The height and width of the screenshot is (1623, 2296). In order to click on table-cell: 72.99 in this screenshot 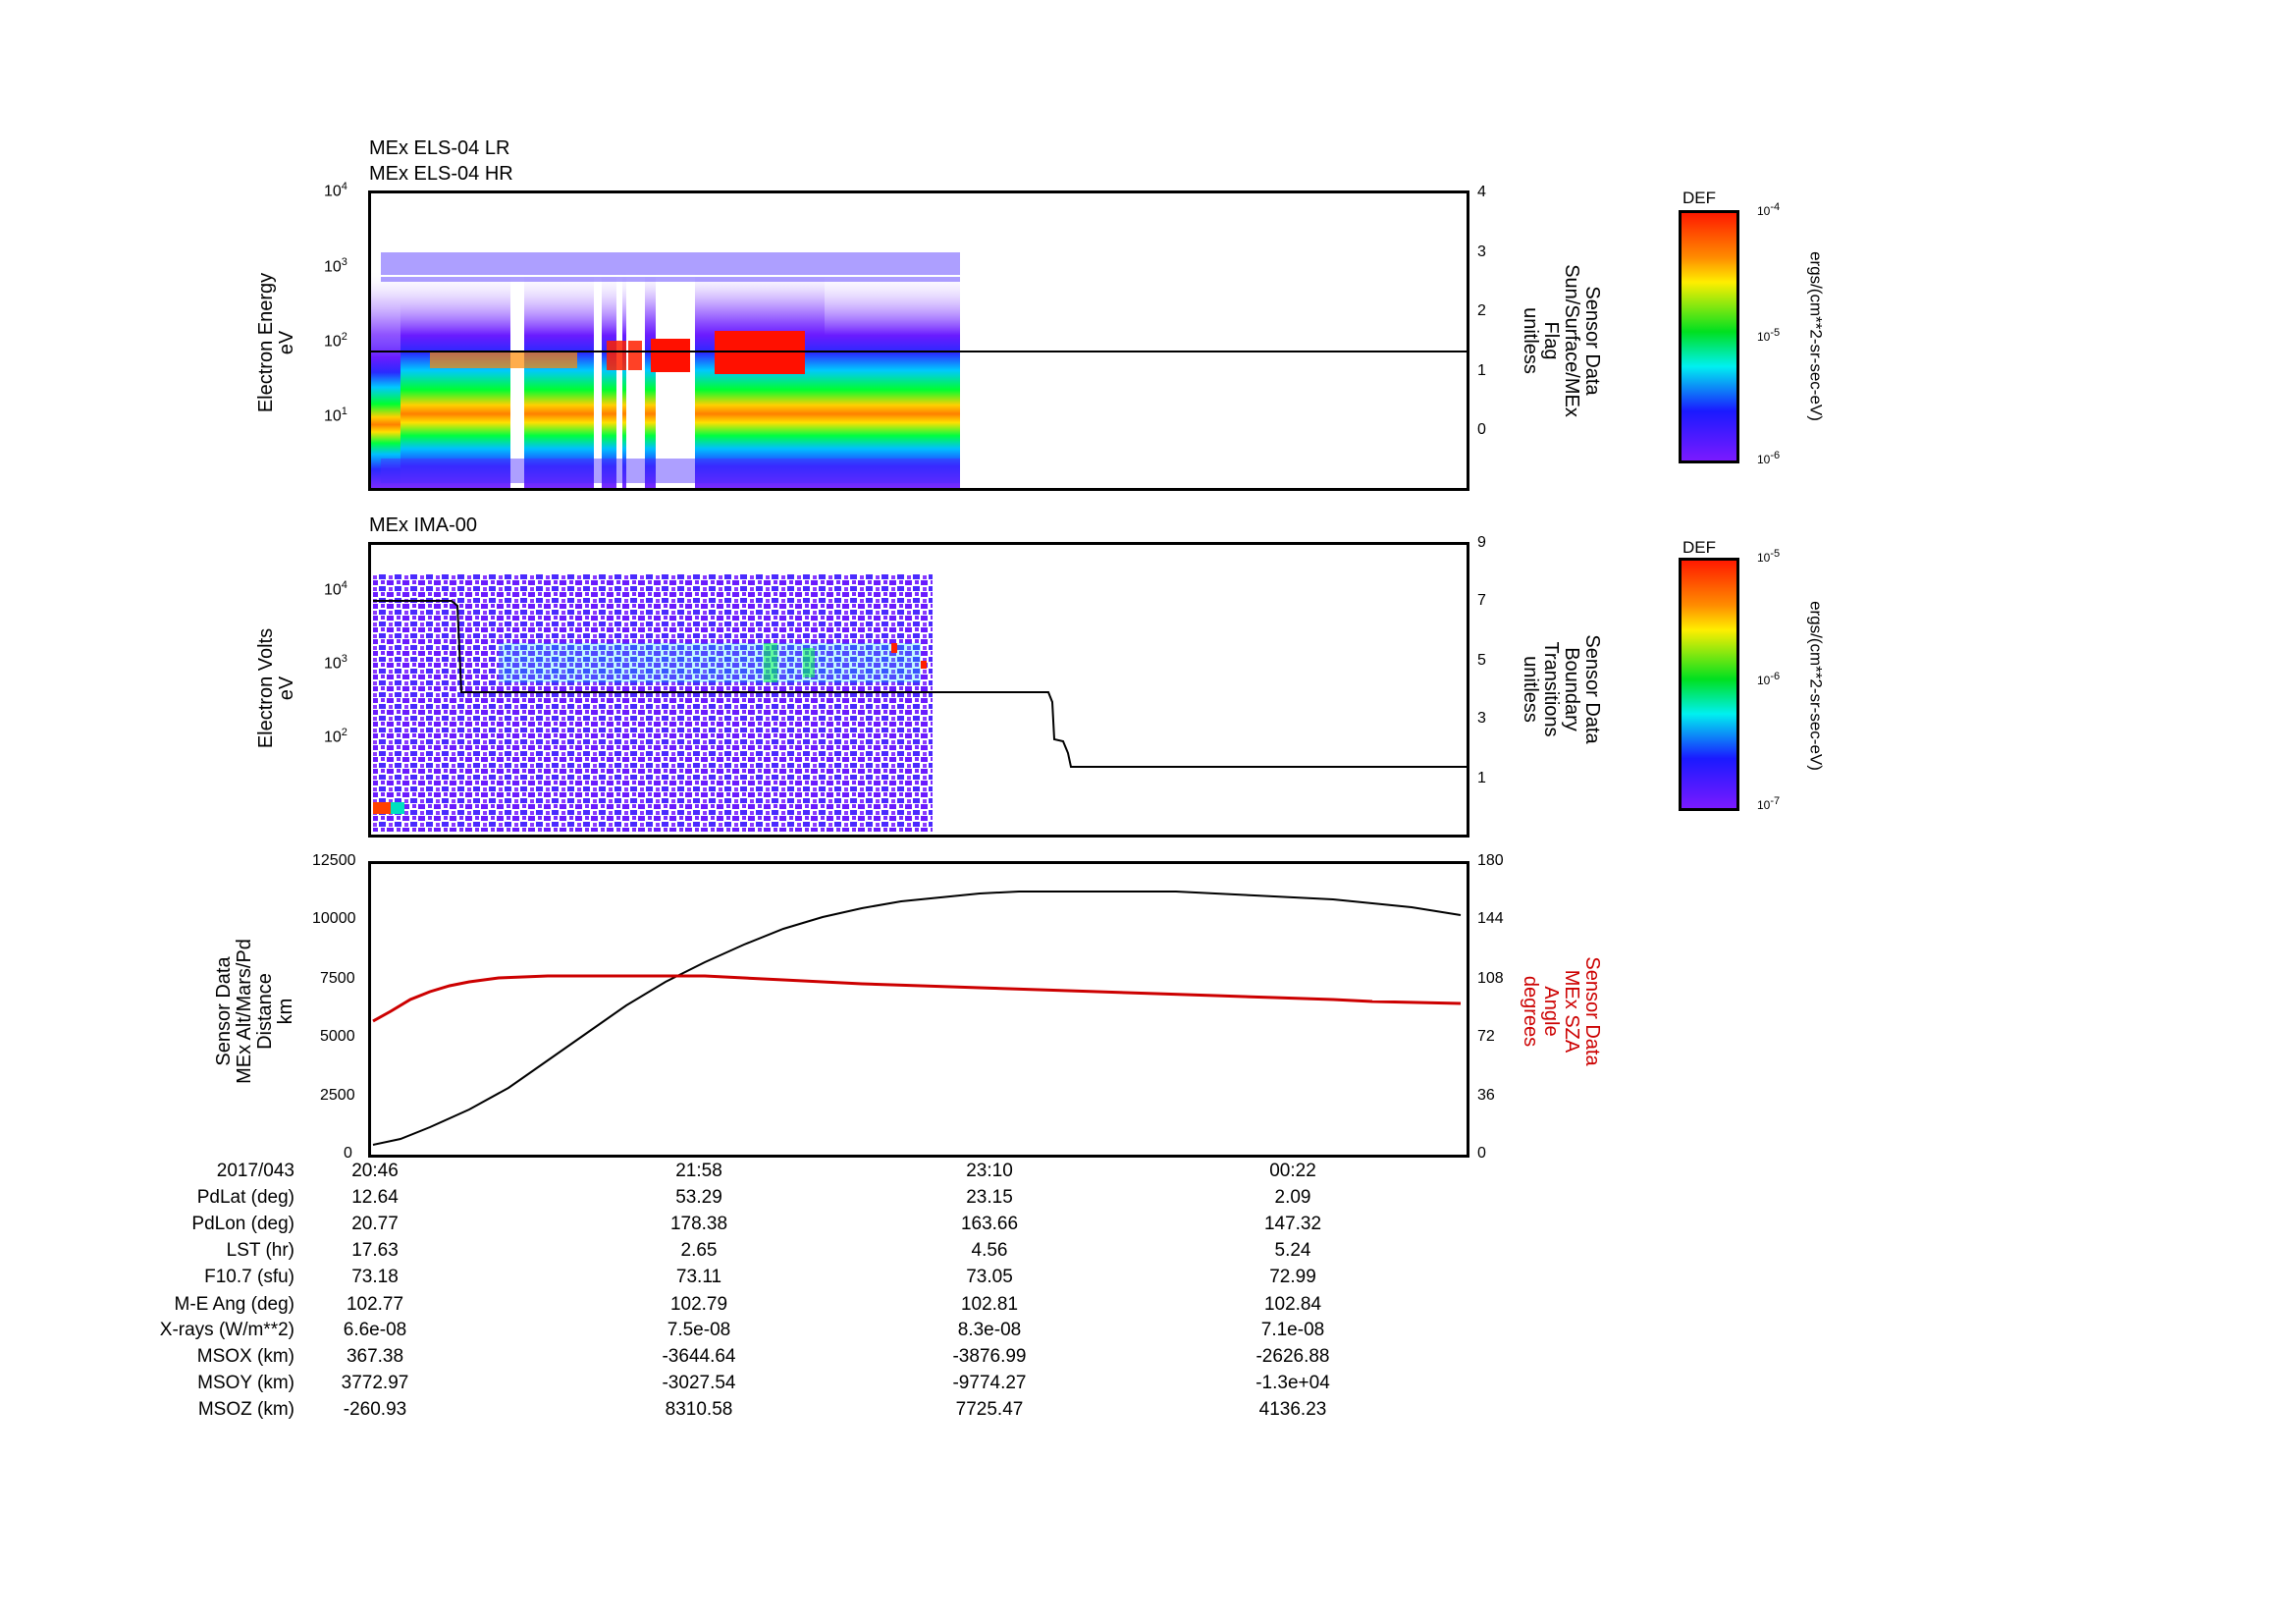, I will do `click(1293, 1277)`.